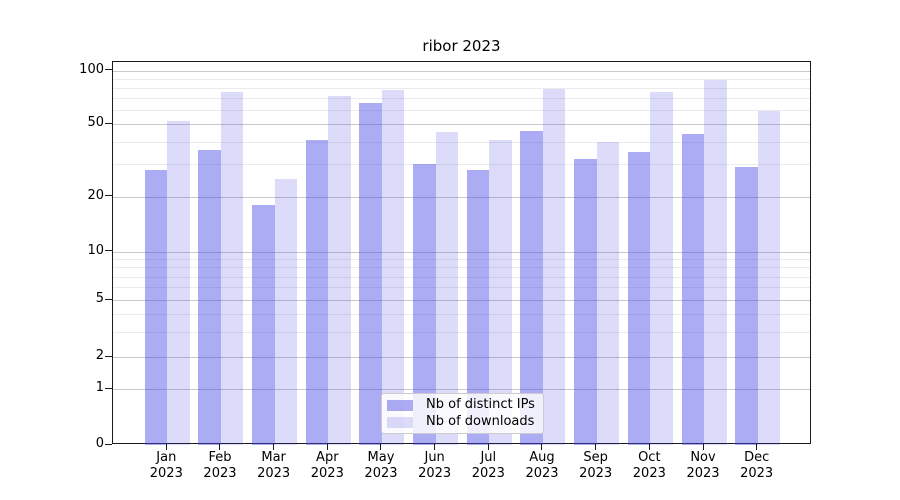 This screenshot has height=500, width=900. Describe the element at coordinates (99, 388) in the screenshot. I see `y-tick-label-1: 1` at that location.